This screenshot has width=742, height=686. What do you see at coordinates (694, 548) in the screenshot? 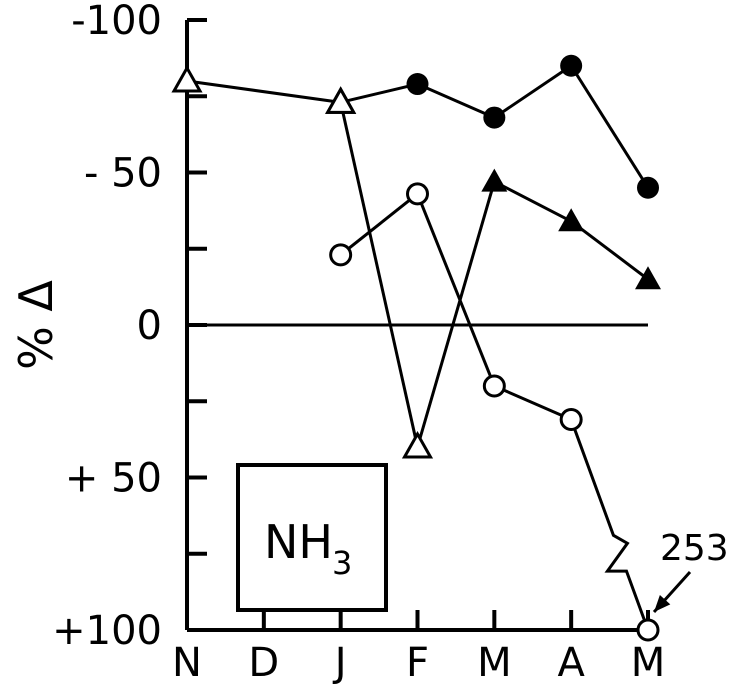
I see `annotation-label-0: 253` at bounding box center [694, 548].